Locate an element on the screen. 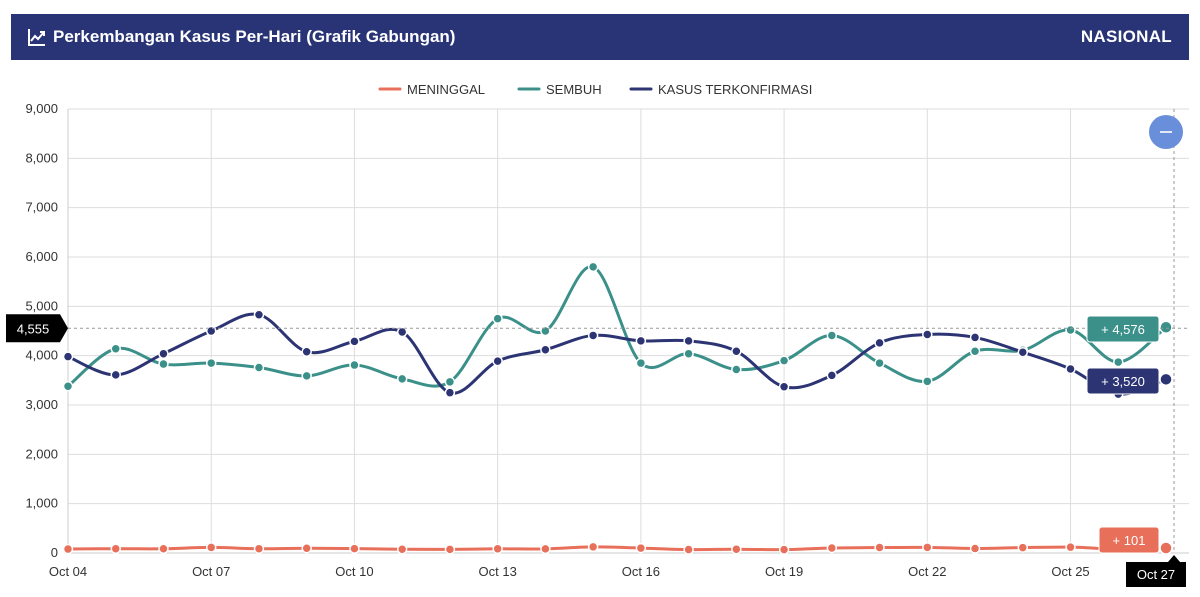 This screenshot has width=1200, height=597. crosshair-x-value: Oct 27 is located at coordinates (1156, 574).